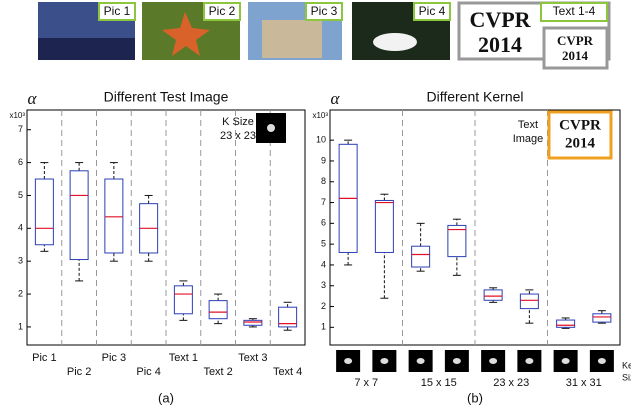 The width and height of the screenshot is (631, 410). Describe the element at coordinates (626, 377) in the screenshot. I see `annotation: Size` at that location.